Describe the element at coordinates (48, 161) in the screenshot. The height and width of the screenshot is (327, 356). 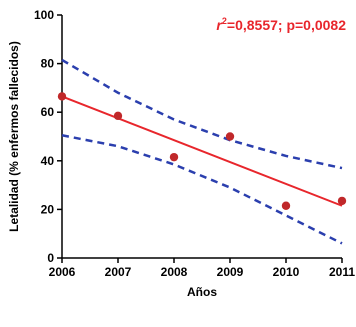
I see `y-tick-label: 40` at that location.